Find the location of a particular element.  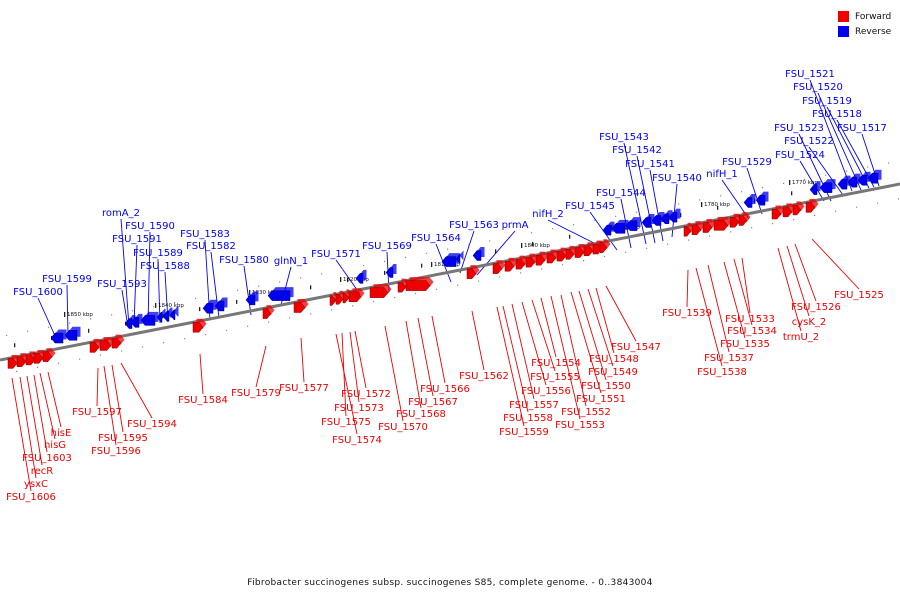

reverse-gene-label: FSU_1569 is located at coordinates (387, 246).